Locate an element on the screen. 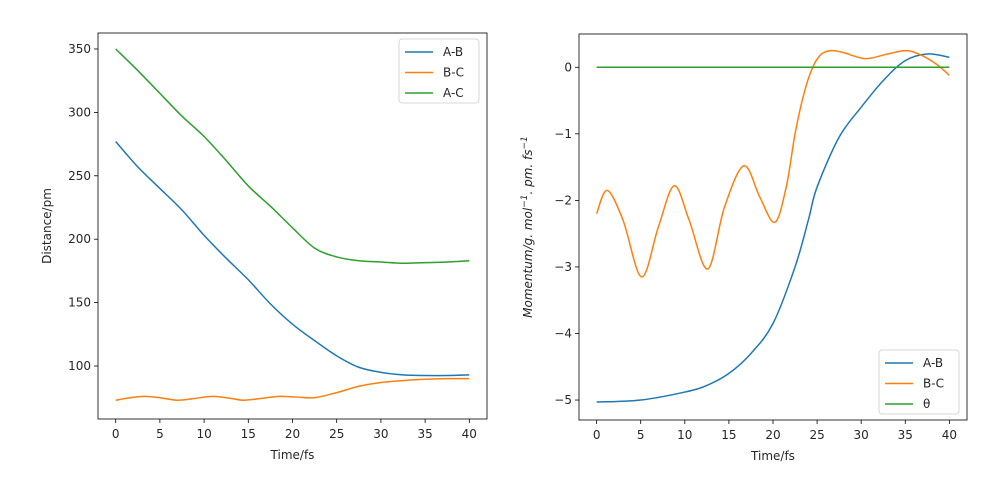 The height and width of the screenshot is (481, 992). legend: A-B B-C A-C is located at coordinates (439, 71).